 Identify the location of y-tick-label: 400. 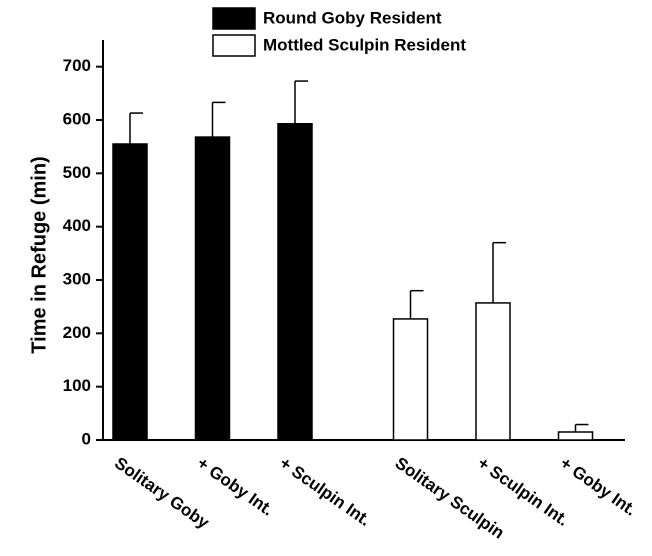
(77, 225).